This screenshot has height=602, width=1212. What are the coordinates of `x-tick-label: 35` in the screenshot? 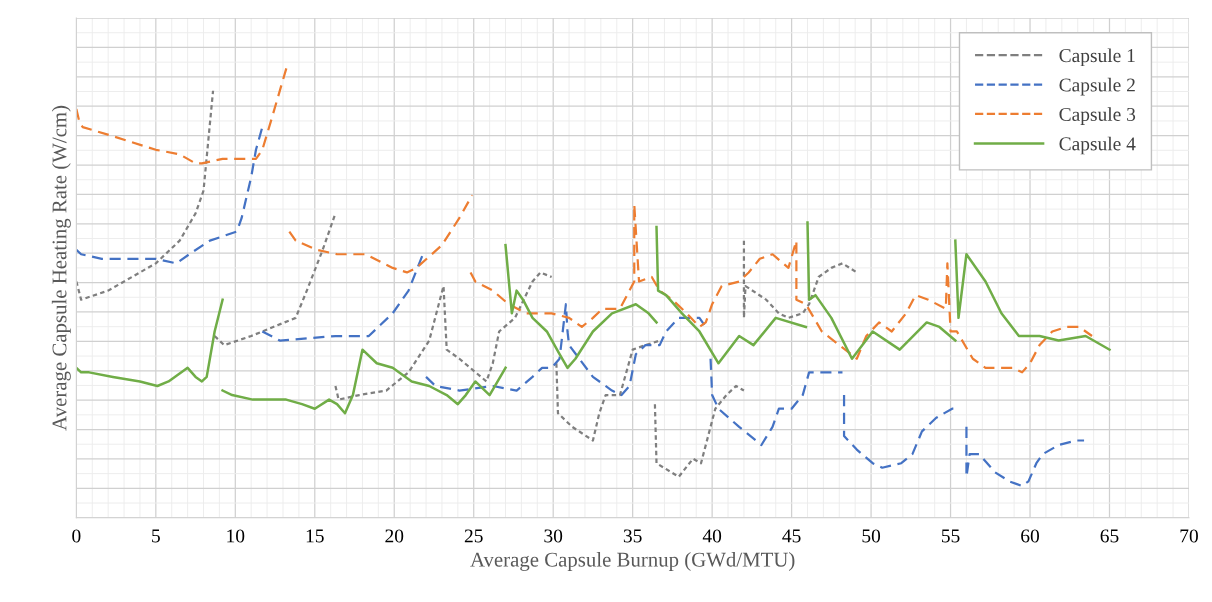 It's located at (632, 536).